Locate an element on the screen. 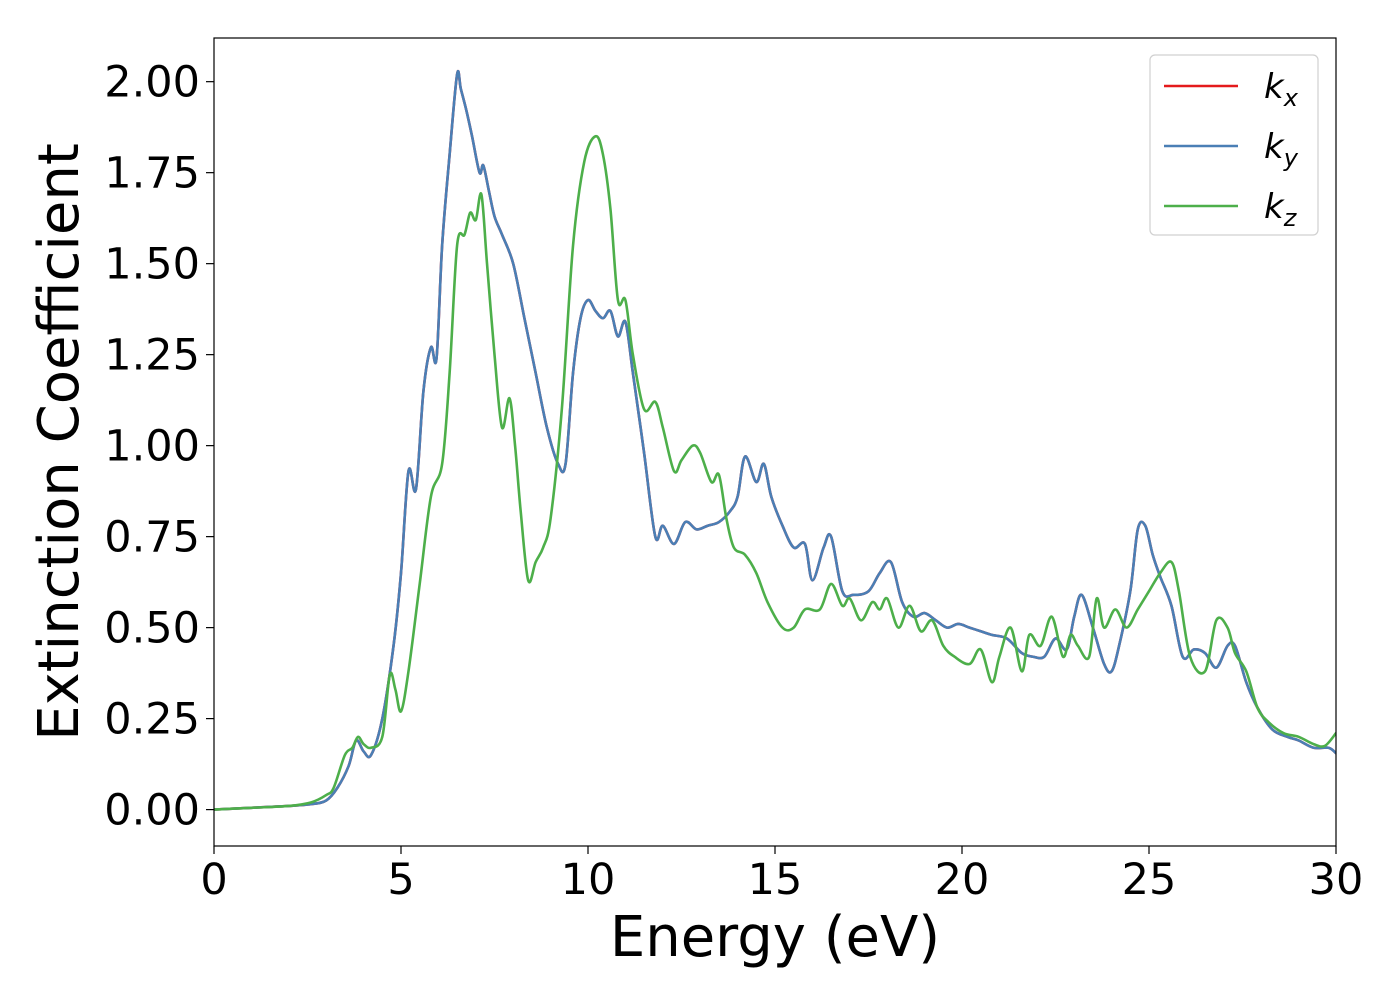  y-axis: 0.00 0.25 0.50 0.75 1.00 1.25 1.50 1.75 2.00 is located at coordinates (159, 447).